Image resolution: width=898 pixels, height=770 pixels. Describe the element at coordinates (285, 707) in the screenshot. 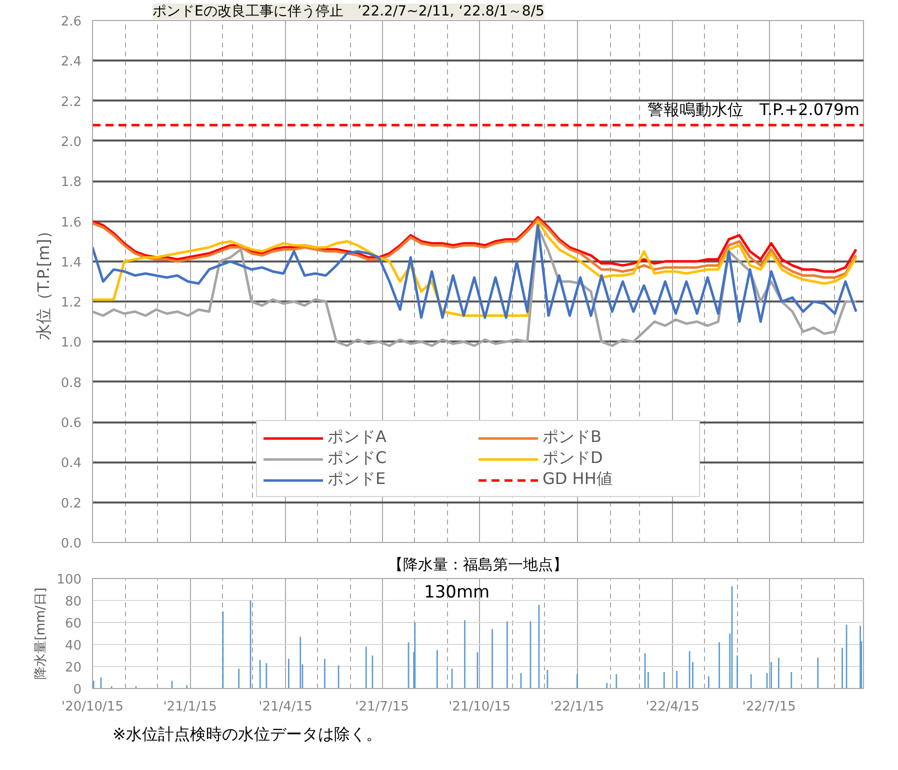

I see `x-tick-label: '21/4/15` at that location.